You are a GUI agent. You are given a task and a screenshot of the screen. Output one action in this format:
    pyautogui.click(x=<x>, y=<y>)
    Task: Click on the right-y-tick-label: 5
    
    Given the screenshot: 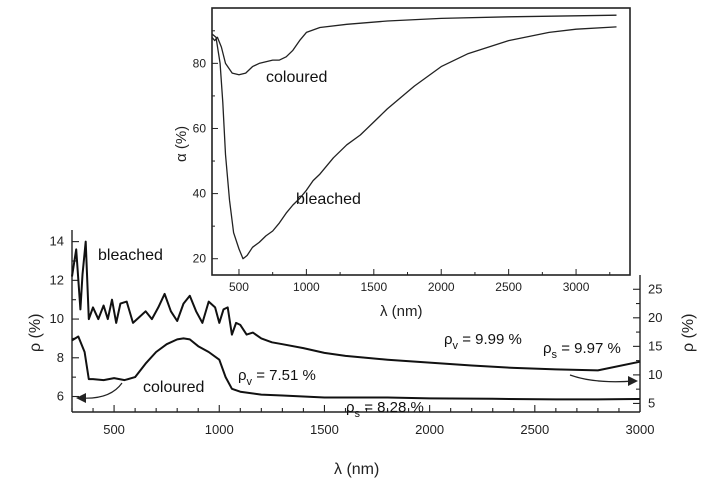 What is the action you would take?
    pyautogui.click(x=651, y=402)
    